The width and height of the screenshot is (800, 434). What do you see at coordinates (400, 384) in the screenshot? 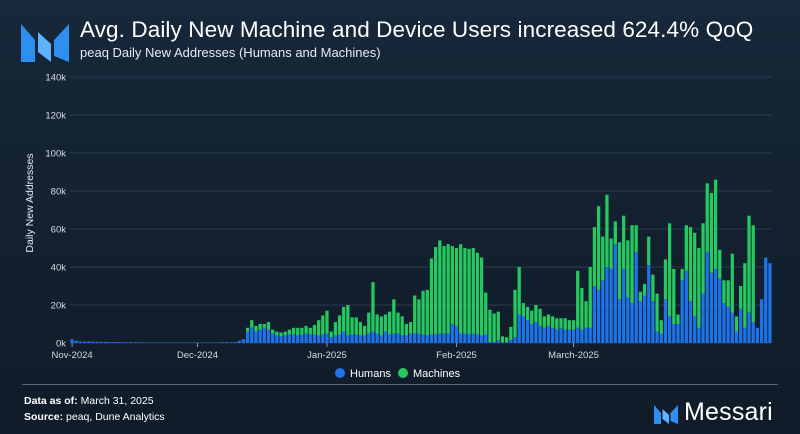
I see `footer-divider` at bounding box center [400, 384].